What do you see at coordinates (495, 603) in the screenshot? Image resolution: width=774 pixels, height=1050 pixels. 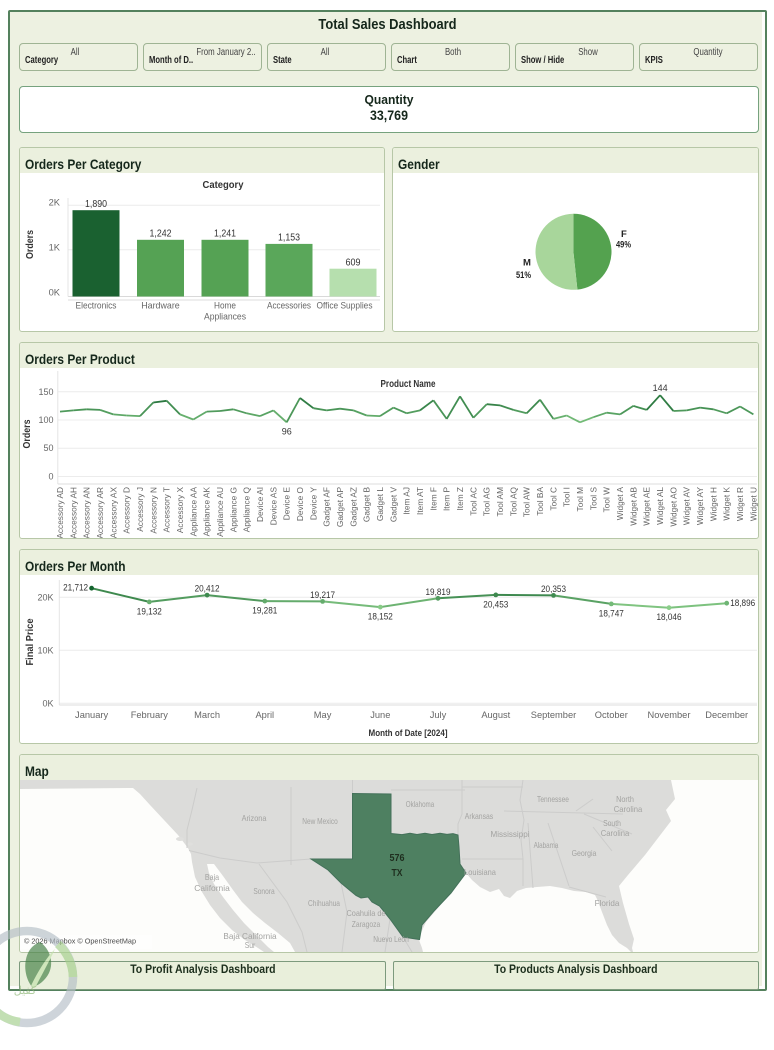 I see `svg-text: 20,453` at bounding box center [495, 603].